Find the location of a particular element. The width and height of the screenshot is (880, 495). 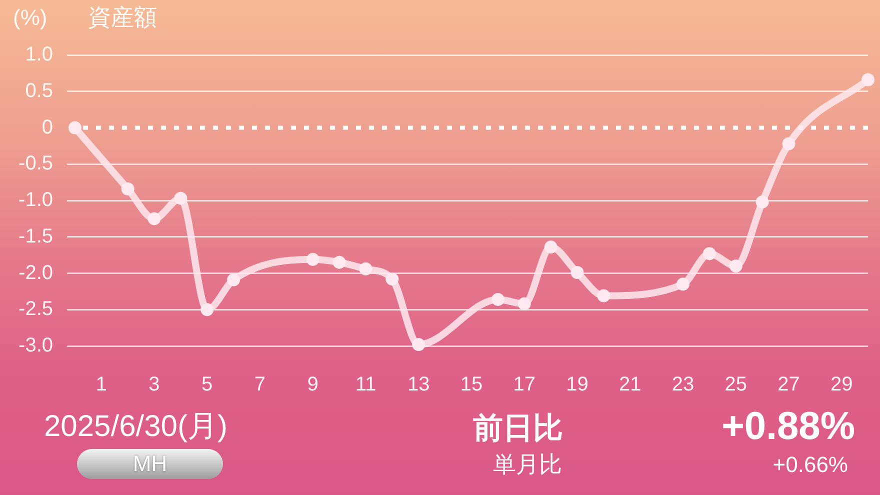

x-tick-label: 15 is located at coordinates (471, 385).